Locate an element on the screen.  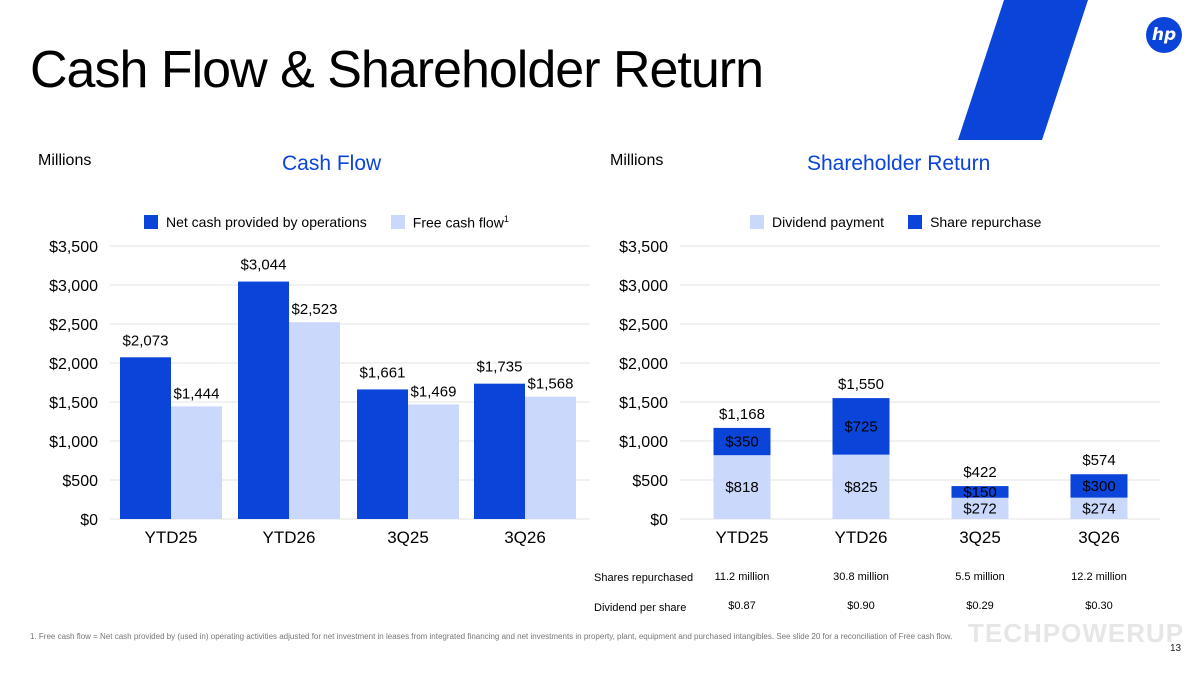
legend-swatch-repurchase is located at coordinates (915, 222).